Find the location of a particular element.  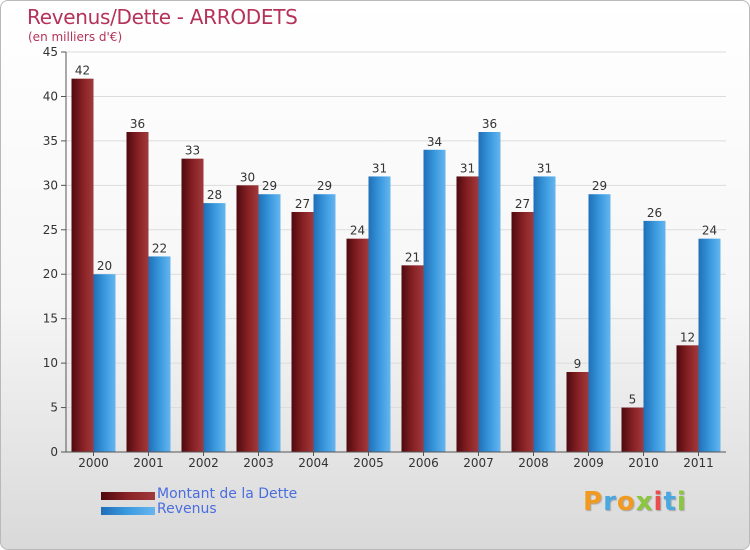

x-tick-label: 2007 is located at coordinates (478, 463).